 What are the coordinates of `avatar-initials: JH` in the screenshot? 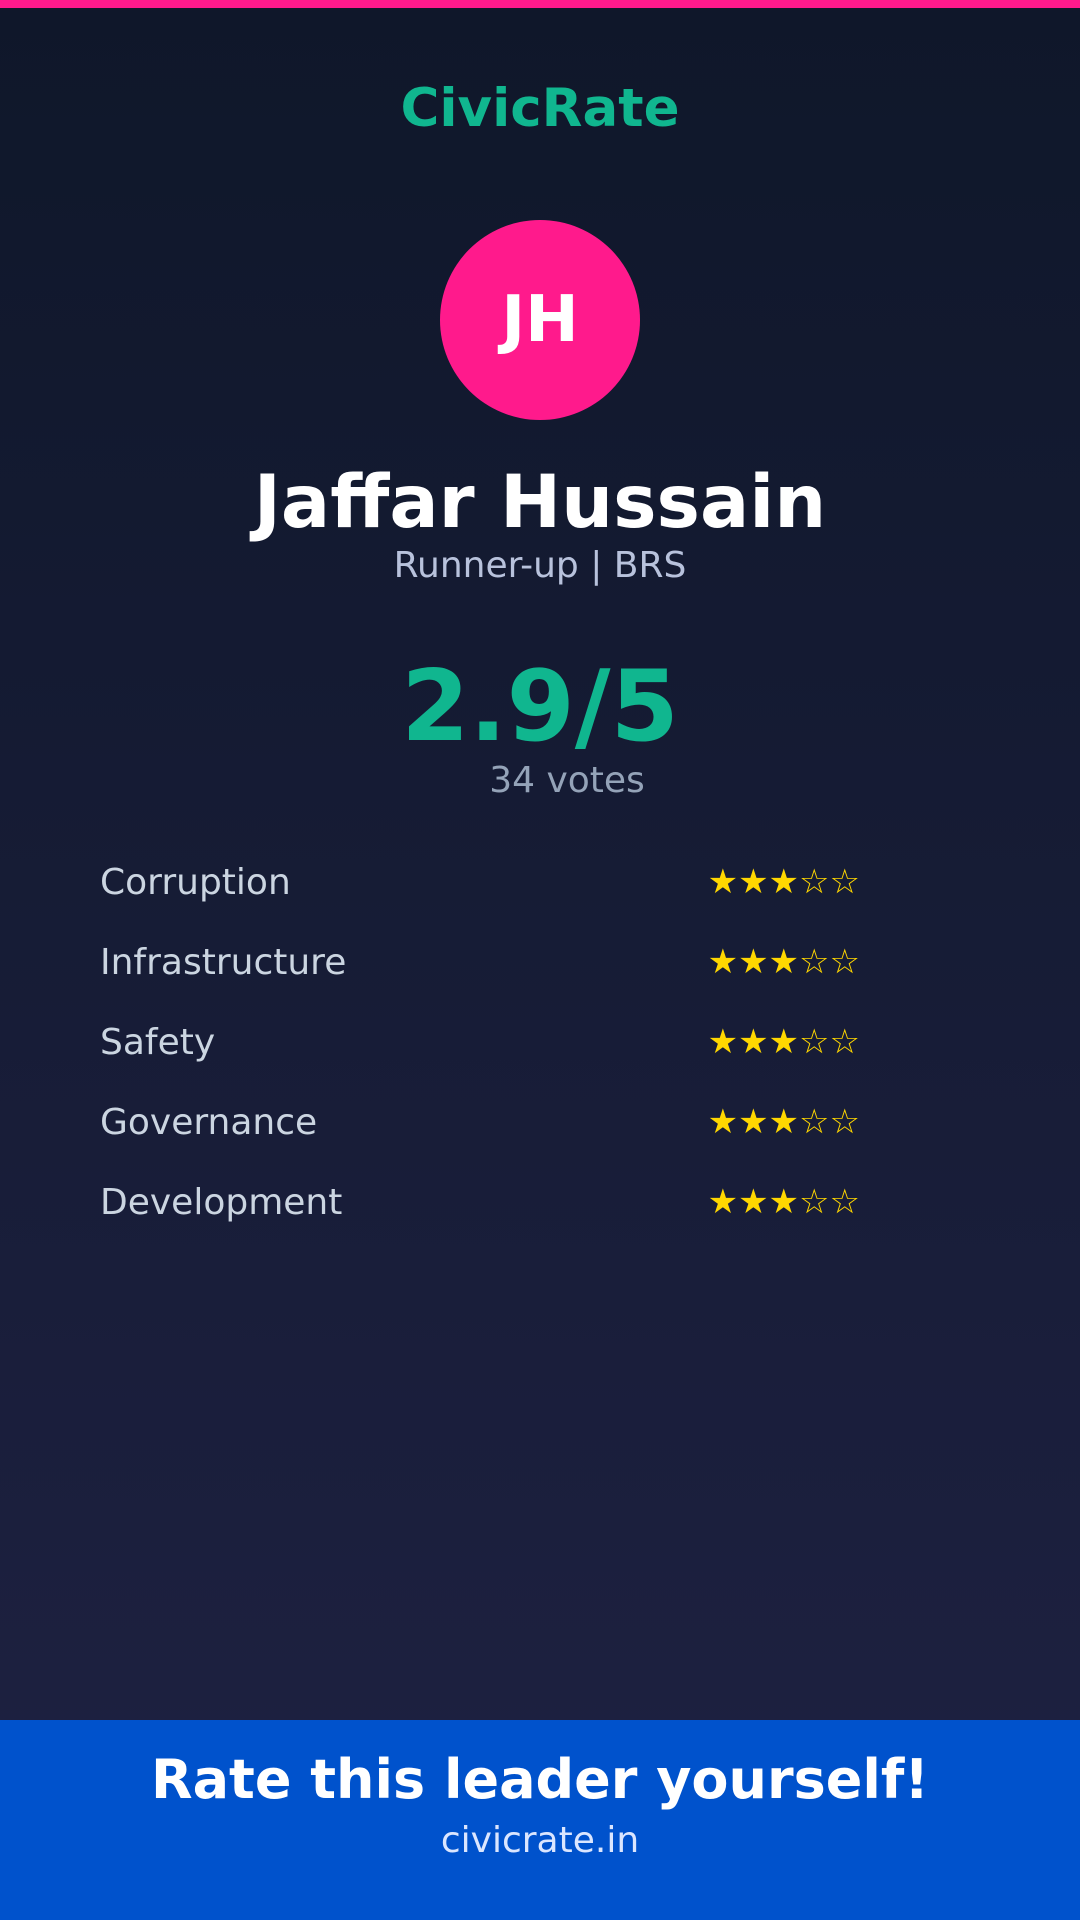 It's located at (540, 320).